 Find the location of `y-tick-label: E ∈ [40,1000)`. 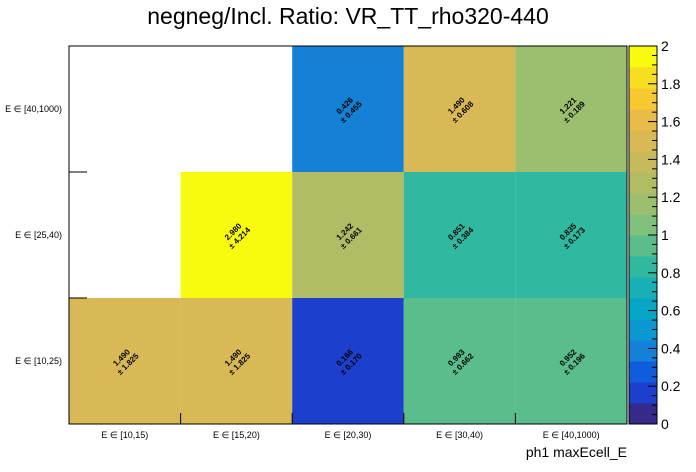

y-tick-label: E ∈ [40,1000) is located at coordinates (33, 109).